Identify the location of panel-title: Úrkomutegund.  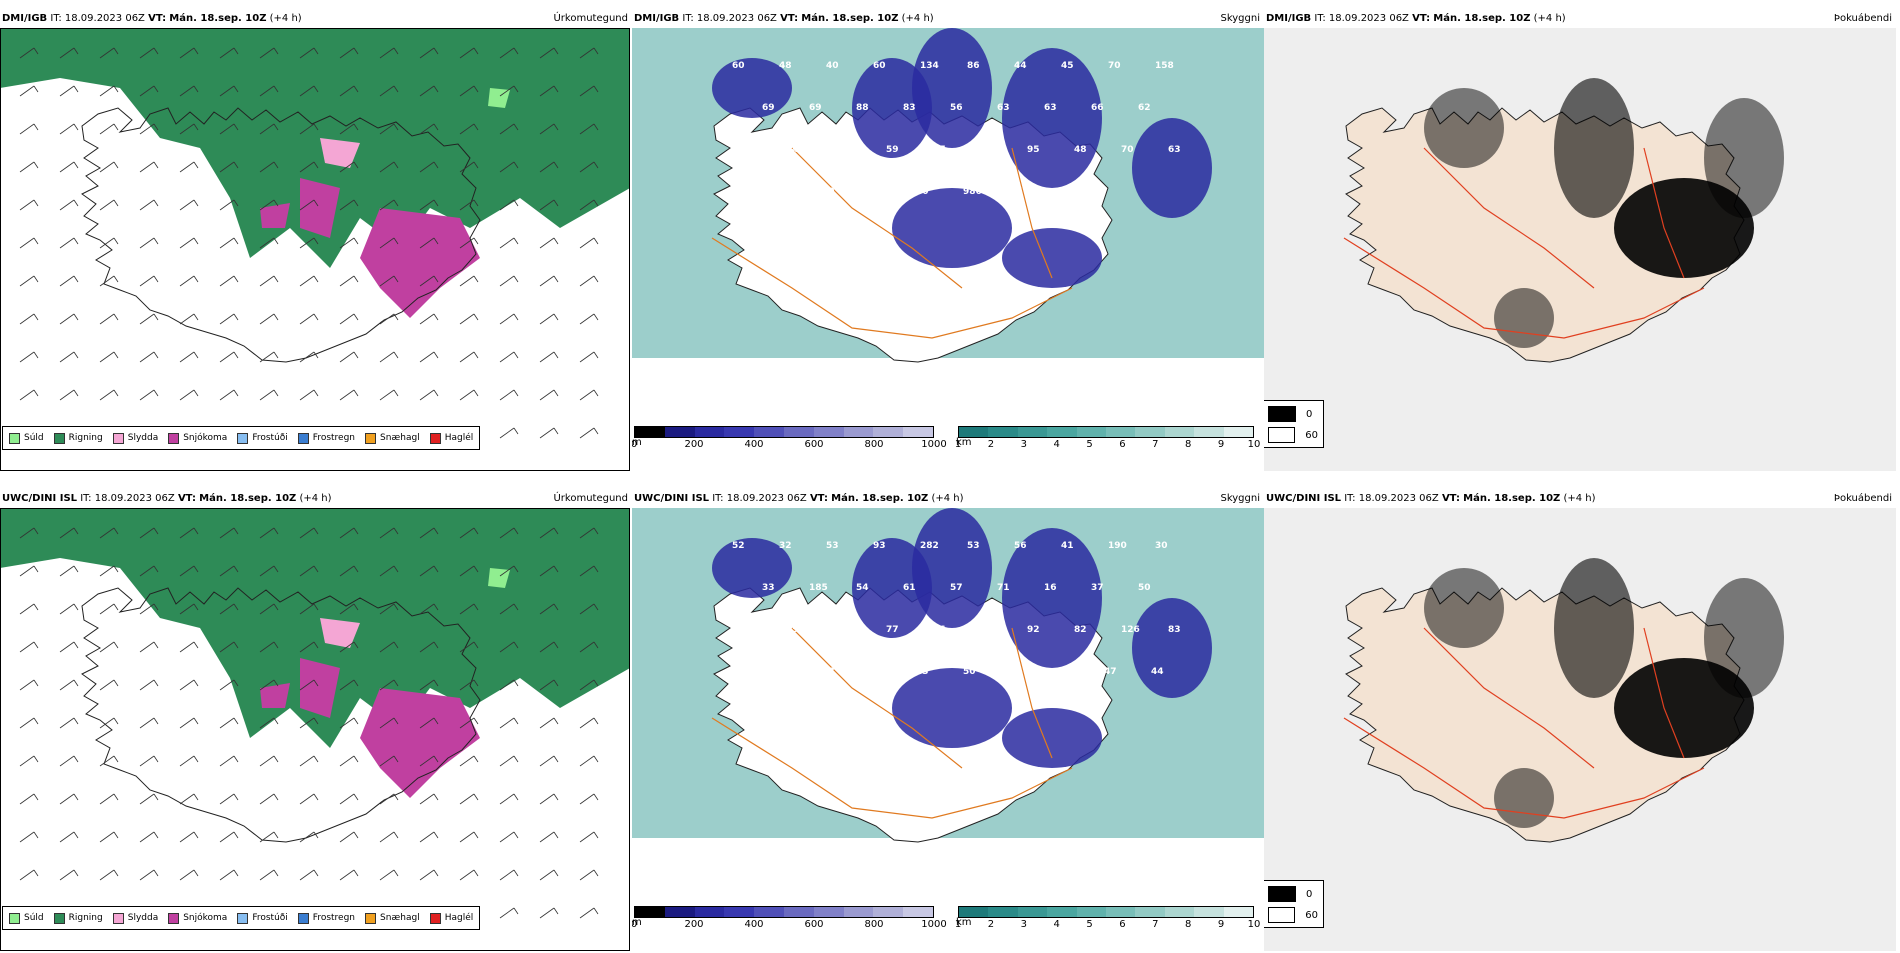
(590, 498).